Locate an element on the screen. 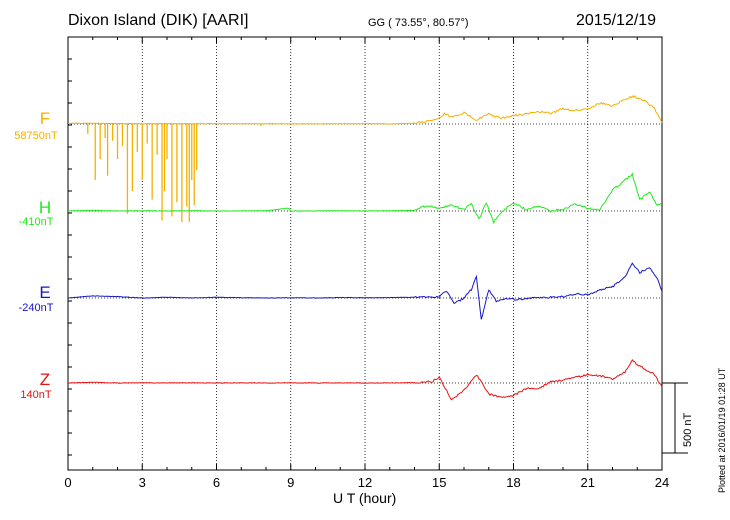  x-tick-label: 24 is located at coordinates (662, 482).